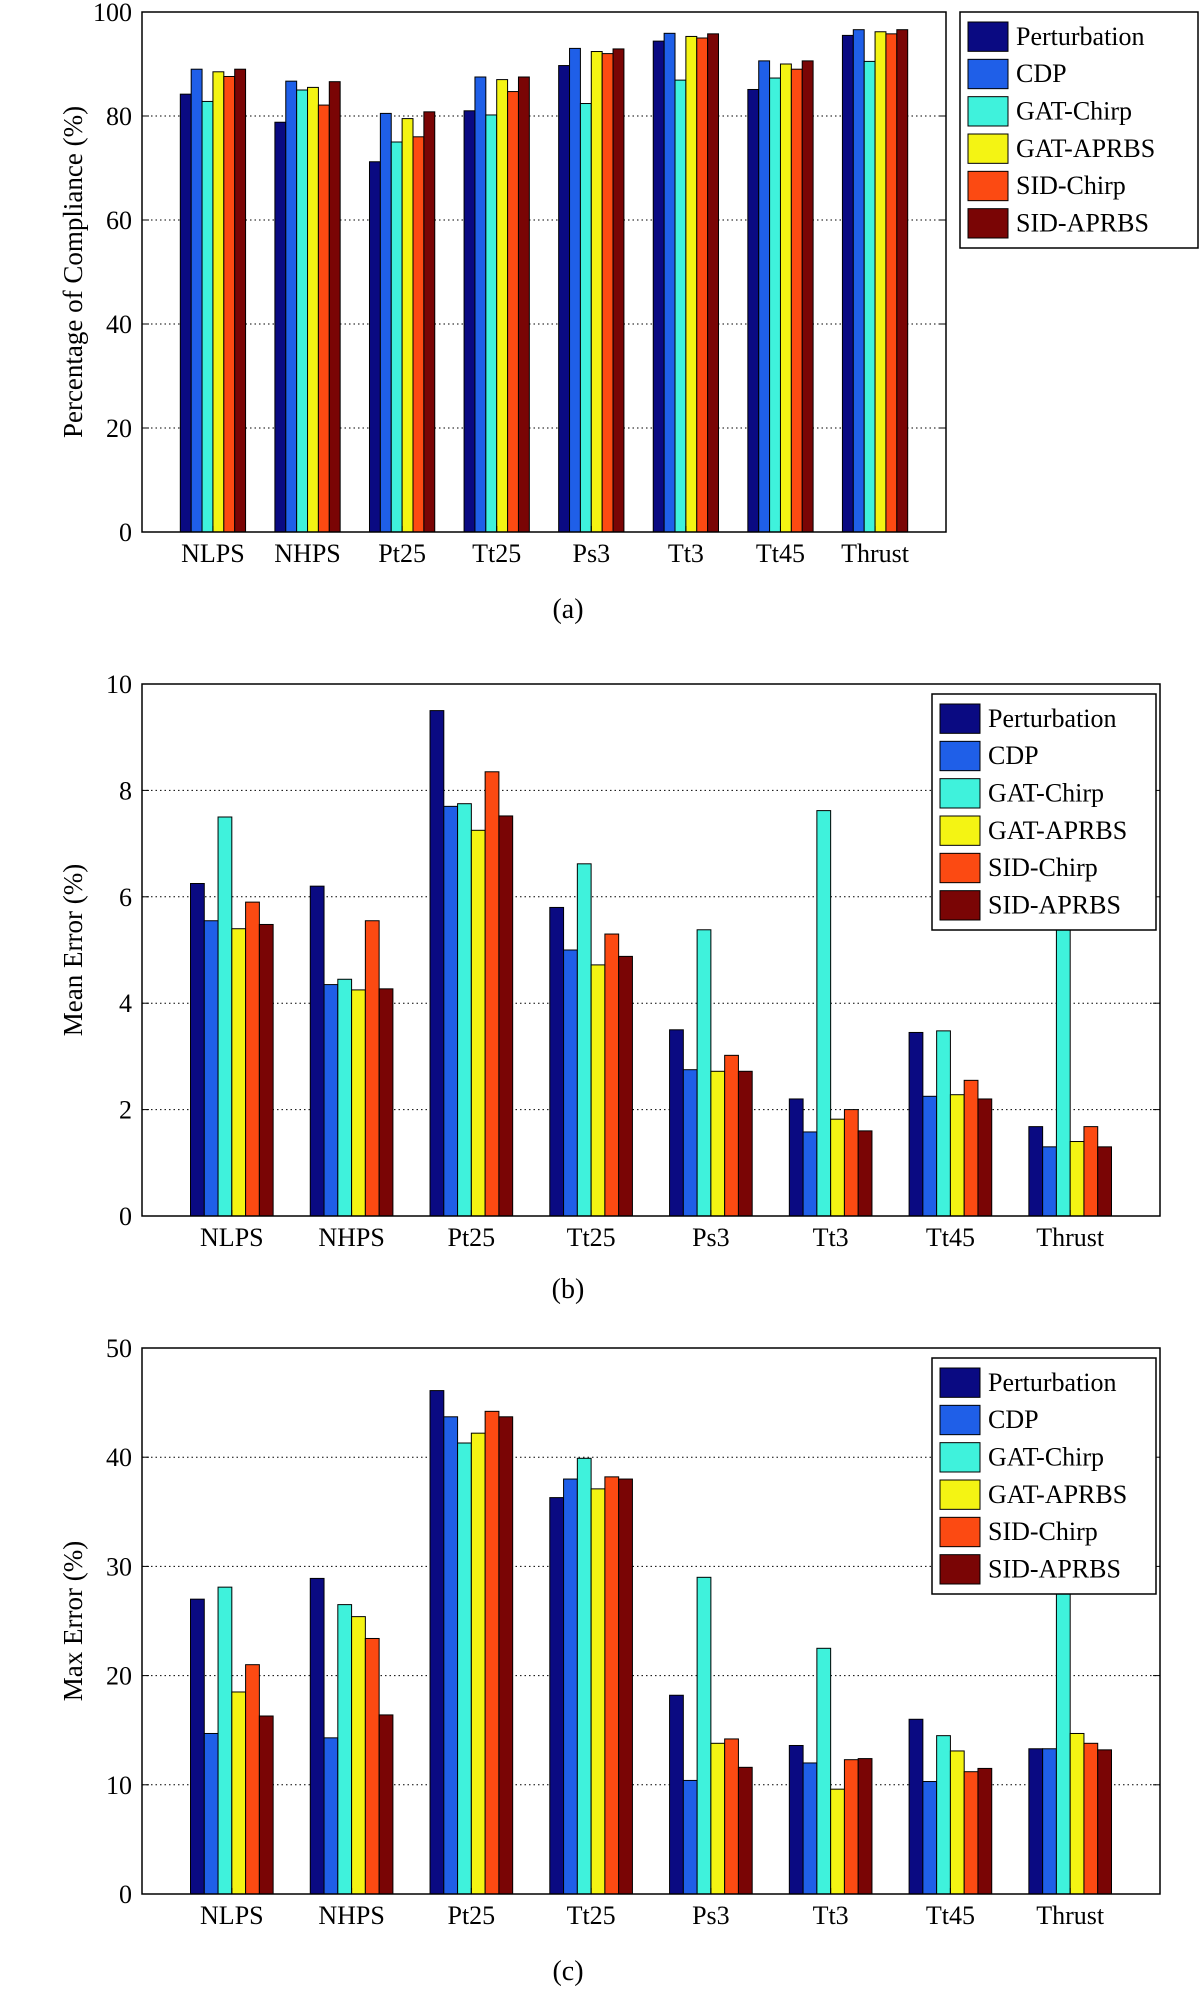 This screenshot has height=1992, width=1200. Describe the element at coordinates (557, 1696) in the screenshot. I see `bar-perturbation-tt25` at that location.